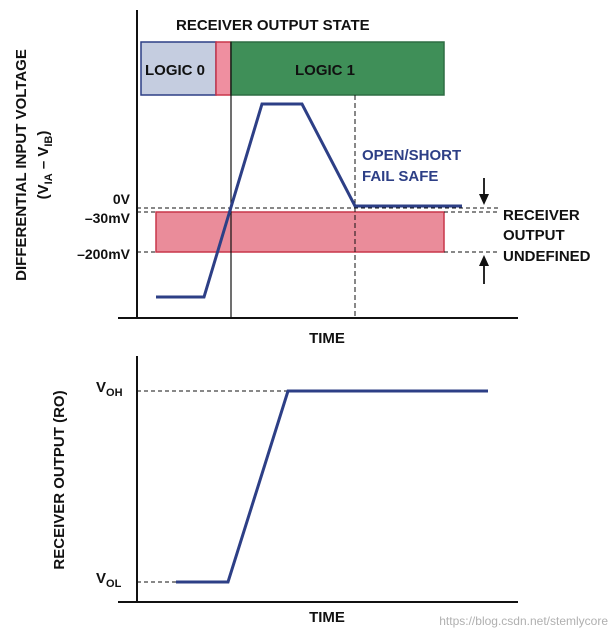 This screenshot has width=613, height=637. I want to click on logic1-bar, so click(337, 68).